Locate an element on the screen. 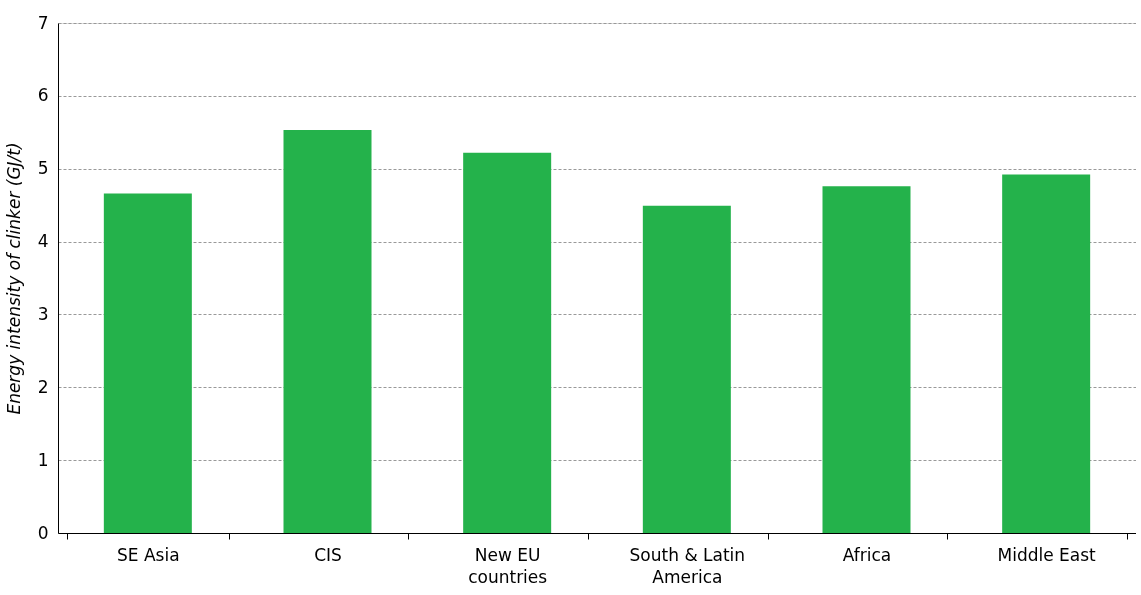 The image size is (1141, 595). y-tick-label: 7 is located at coordinates (43, 22).